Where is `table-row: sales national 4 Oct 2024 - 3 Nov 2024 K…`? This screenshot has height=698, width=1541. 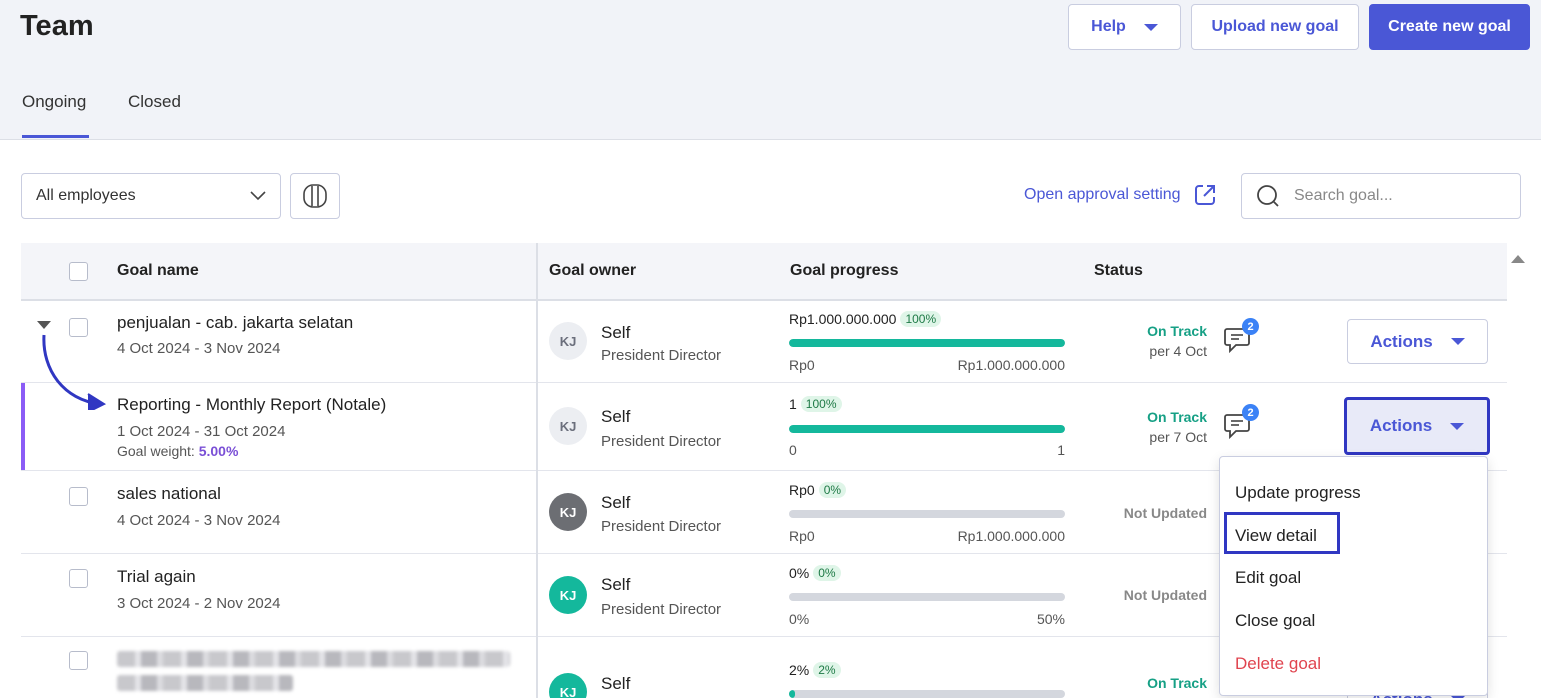 table-row: sales national 4 Oct 2024 - 3 Nov 2024 K… is located at coordinates (764, 512).